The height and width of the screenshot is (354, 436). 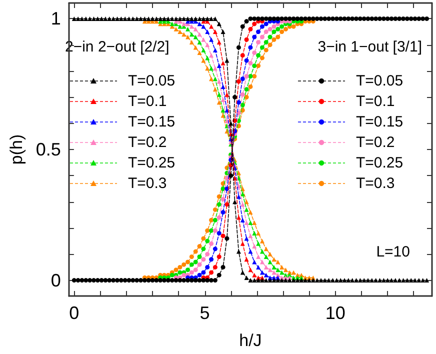 I want to click on y-tick-label: 0.5, so click(x=48, y=150).